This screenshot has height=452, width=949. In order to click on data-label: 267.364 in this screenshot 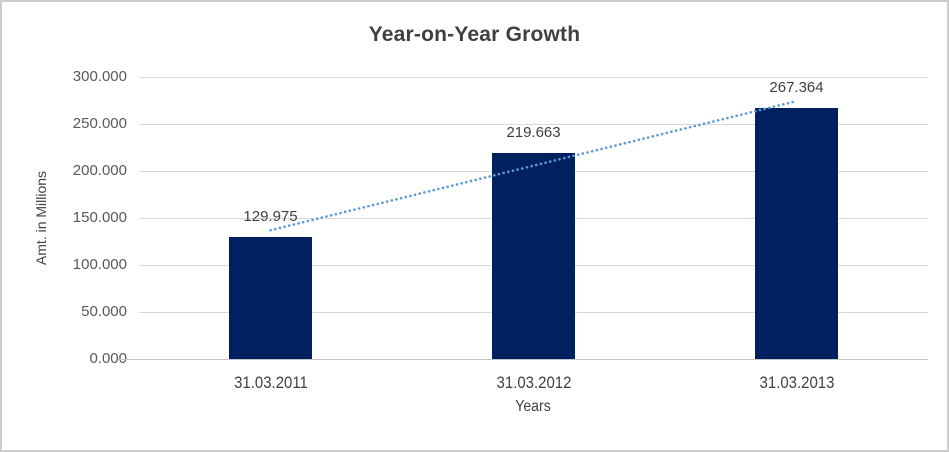, I will do `click(796, 87)`.